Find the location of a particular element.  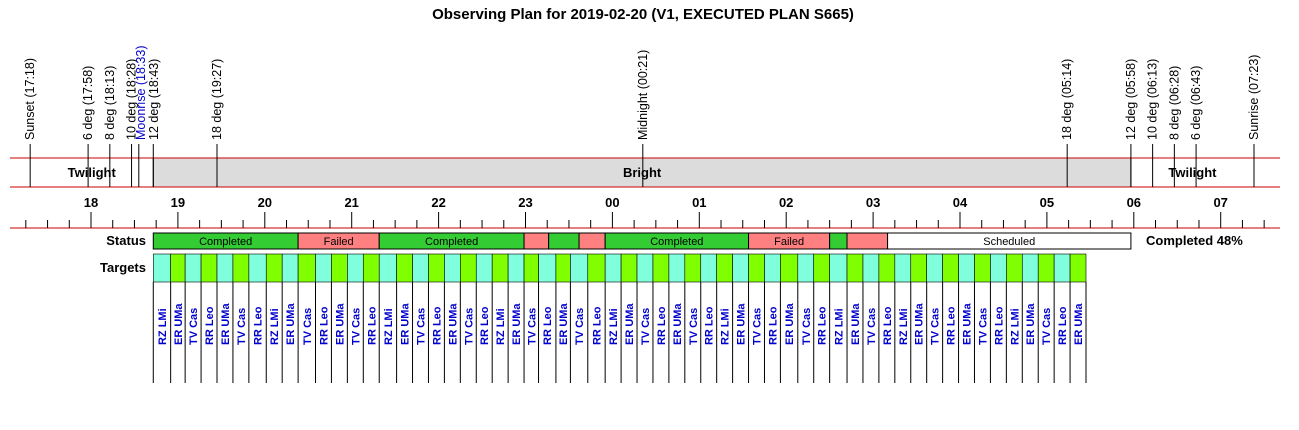

event-label: 18 deg (19:27) is located at coordinates (217, 99).